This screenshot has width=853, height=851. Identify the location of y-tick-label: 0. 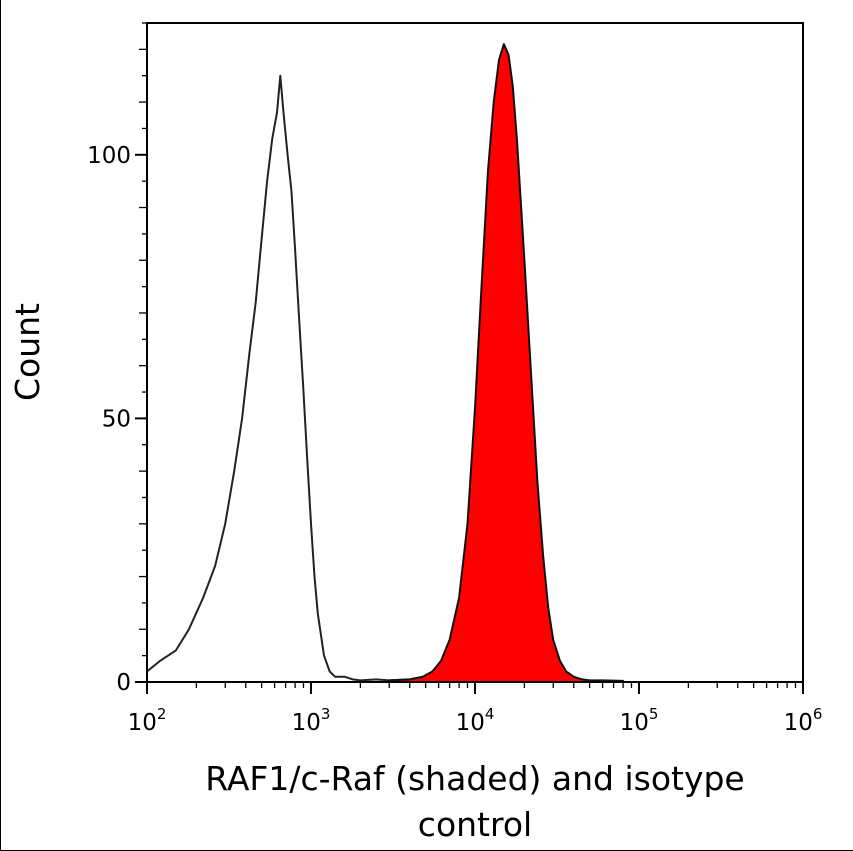
(123, 683).